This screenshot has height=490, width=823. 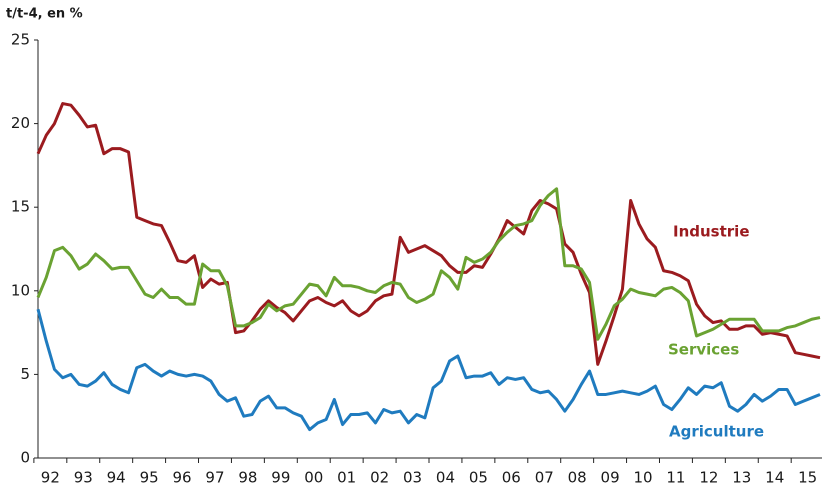 I want to click on x-tick-label: 09, so click(x=610, y=478).